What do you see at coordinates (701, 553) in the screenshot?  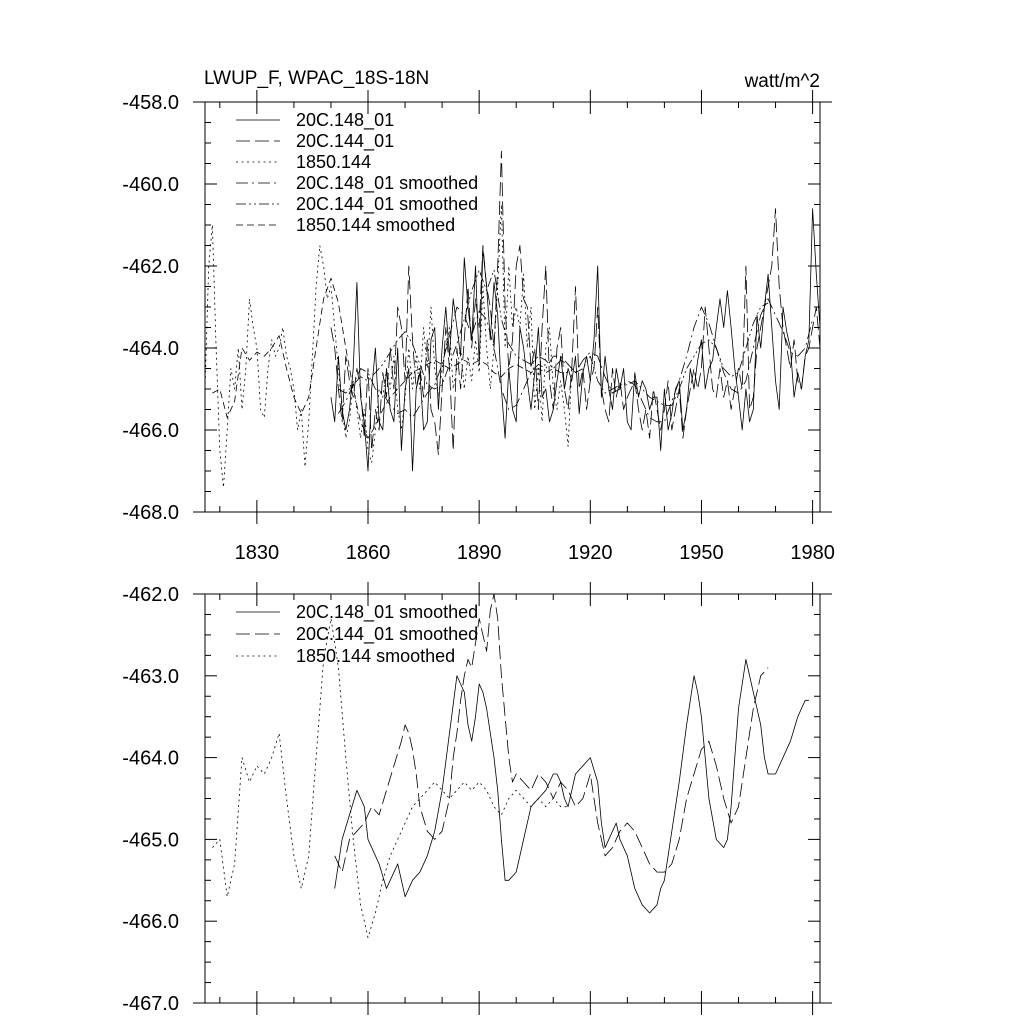 I see `top-x-tick-label: 1950` at bounding box center [701, 553].